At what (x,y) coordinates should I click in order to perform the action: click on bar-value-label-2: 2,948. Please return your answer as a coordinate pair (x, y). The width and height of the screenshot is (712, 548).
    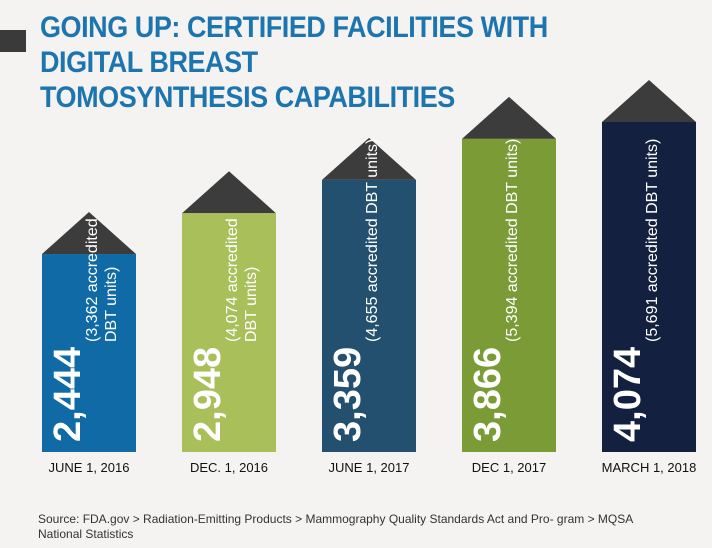
    Looking at the image, I should click on (208, 394).